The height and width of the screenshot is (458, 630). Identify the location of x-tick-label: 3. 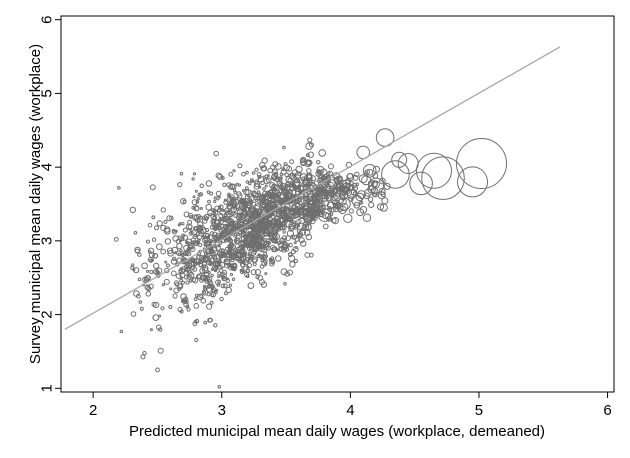
(222, 410).